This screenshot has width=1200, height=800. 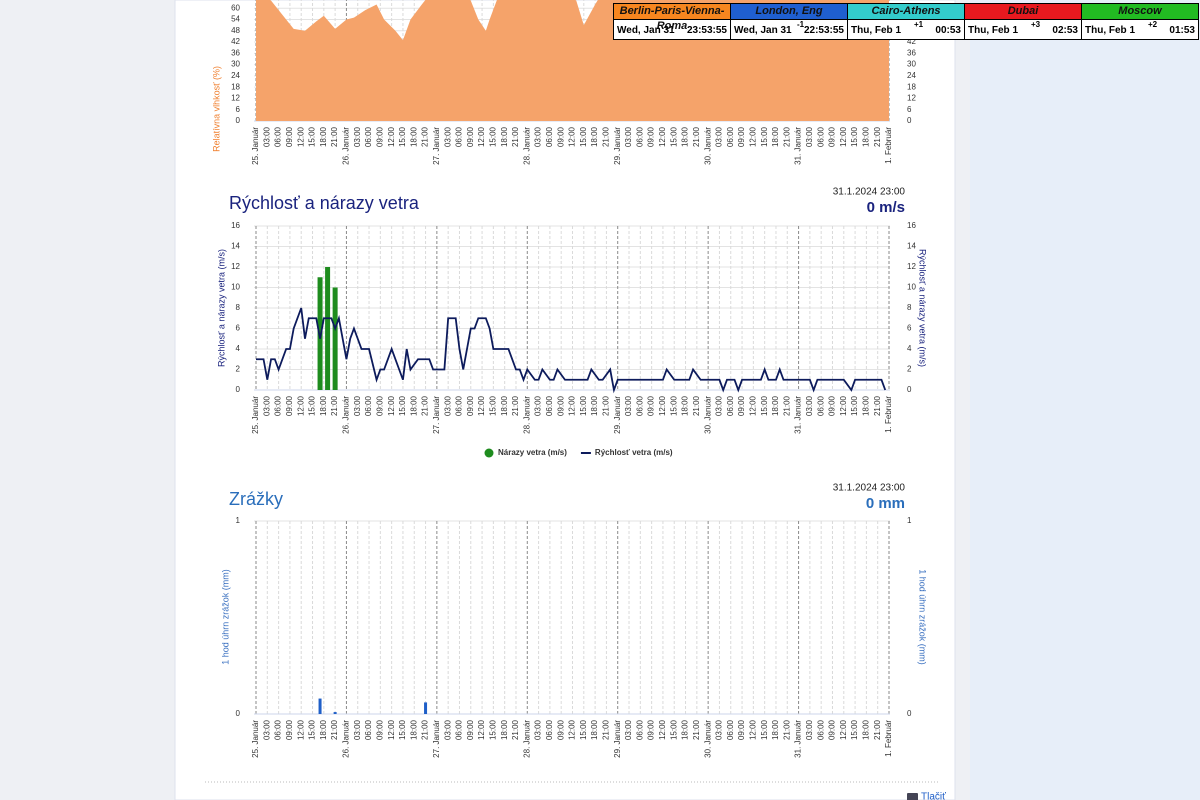 I want to click on y-tick-label: 36, so click(x=235, y=52).